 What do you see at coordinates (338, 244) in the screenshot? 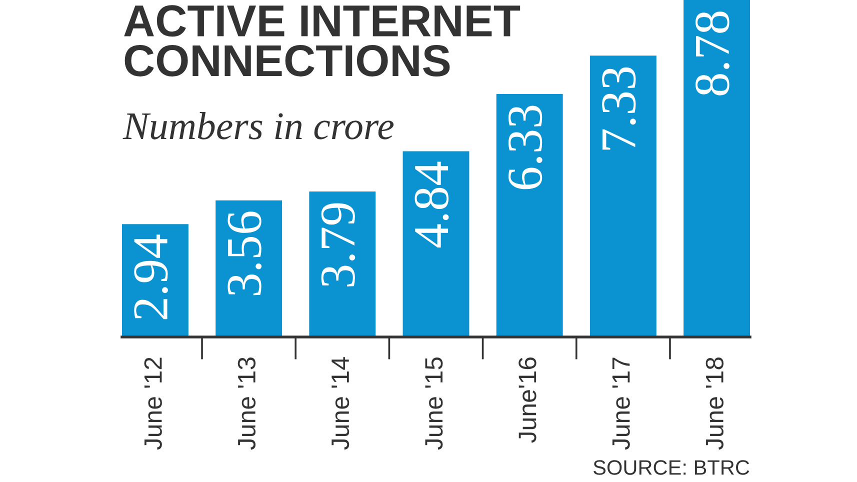
I see `data-label: 3.79` at bounding box center [338, 244].